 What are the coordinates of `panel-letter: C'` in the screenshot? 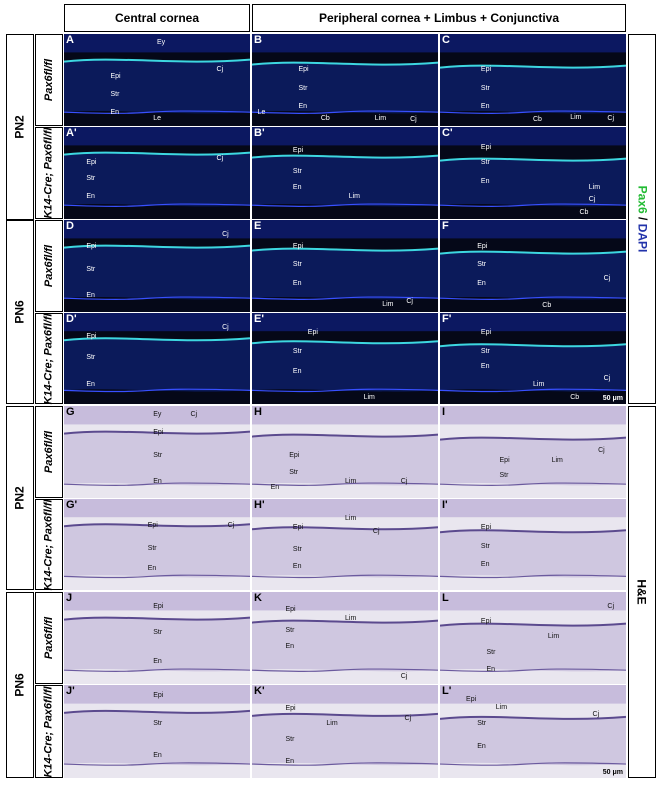 It's located at (447, 133).